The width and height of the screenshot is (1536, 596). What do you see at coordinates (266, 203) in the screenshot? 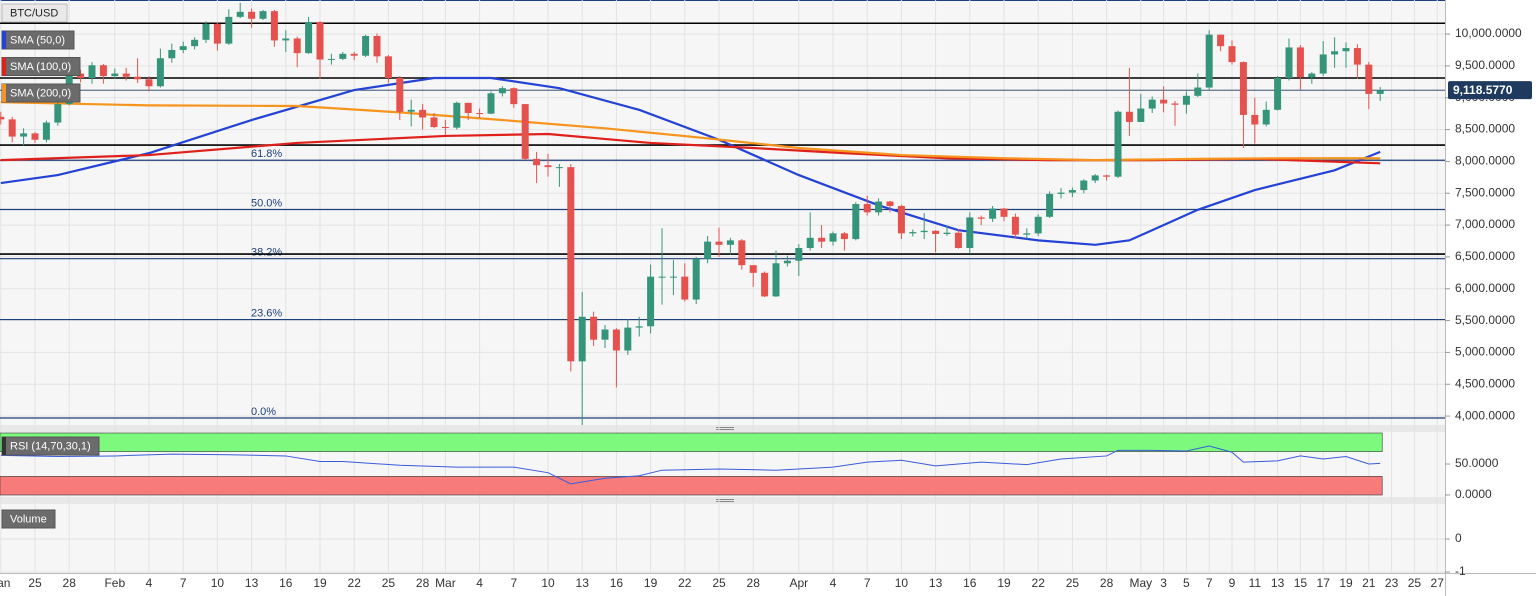
I see `fib-label: 50.0%` at bounding box center [266, 203].